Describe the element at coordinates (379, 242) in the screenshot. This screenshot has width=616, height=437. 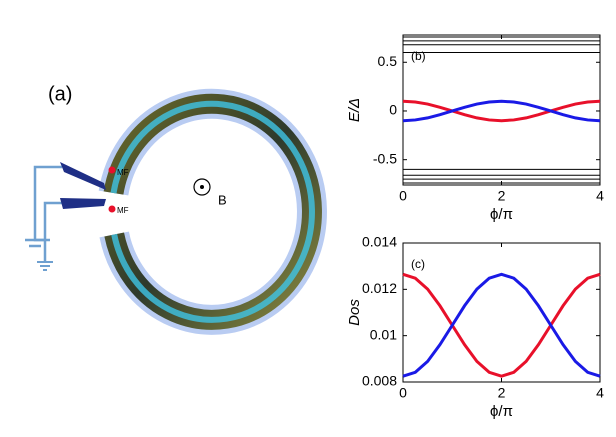
I see `y-tick-label: 0.014` at that location.